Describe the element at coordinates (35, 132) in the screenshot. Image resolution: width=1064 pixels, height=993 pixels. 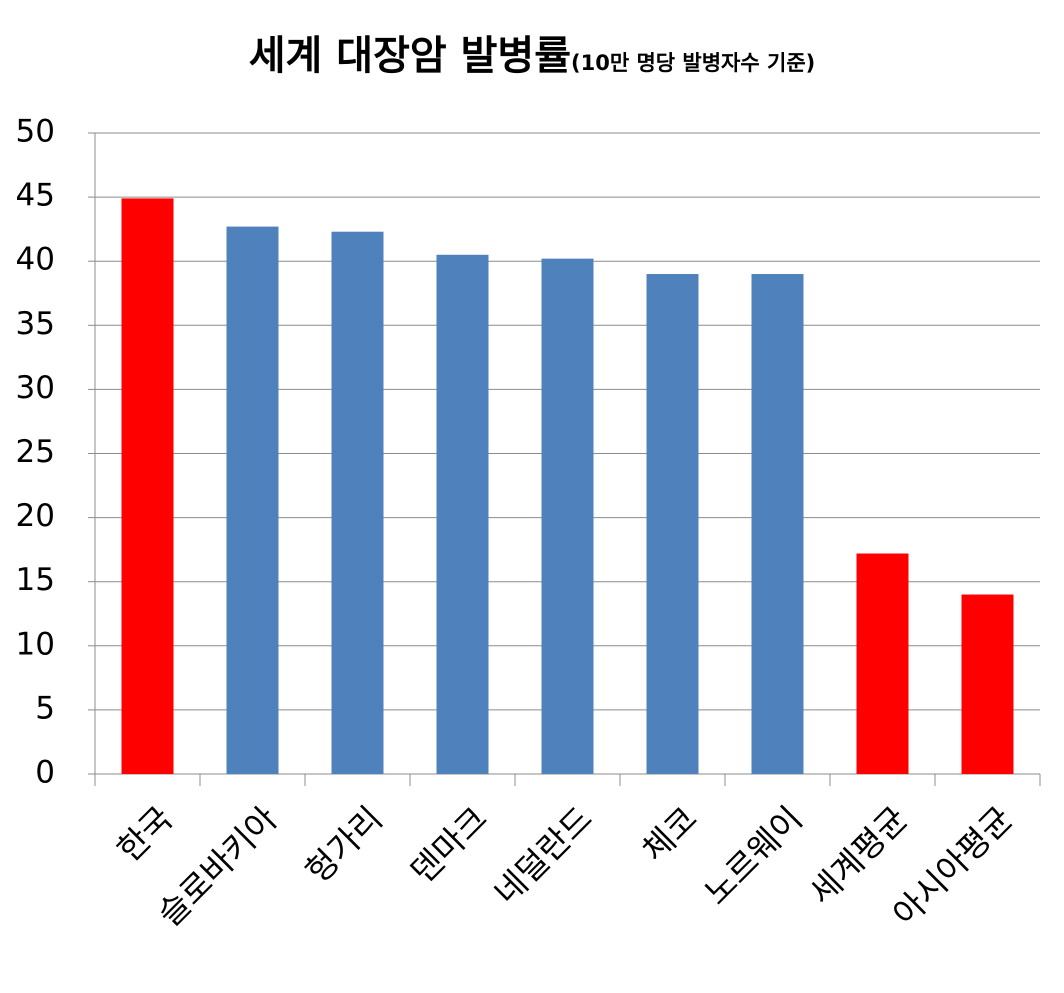
I see `y-tick-label: 50` at that location.